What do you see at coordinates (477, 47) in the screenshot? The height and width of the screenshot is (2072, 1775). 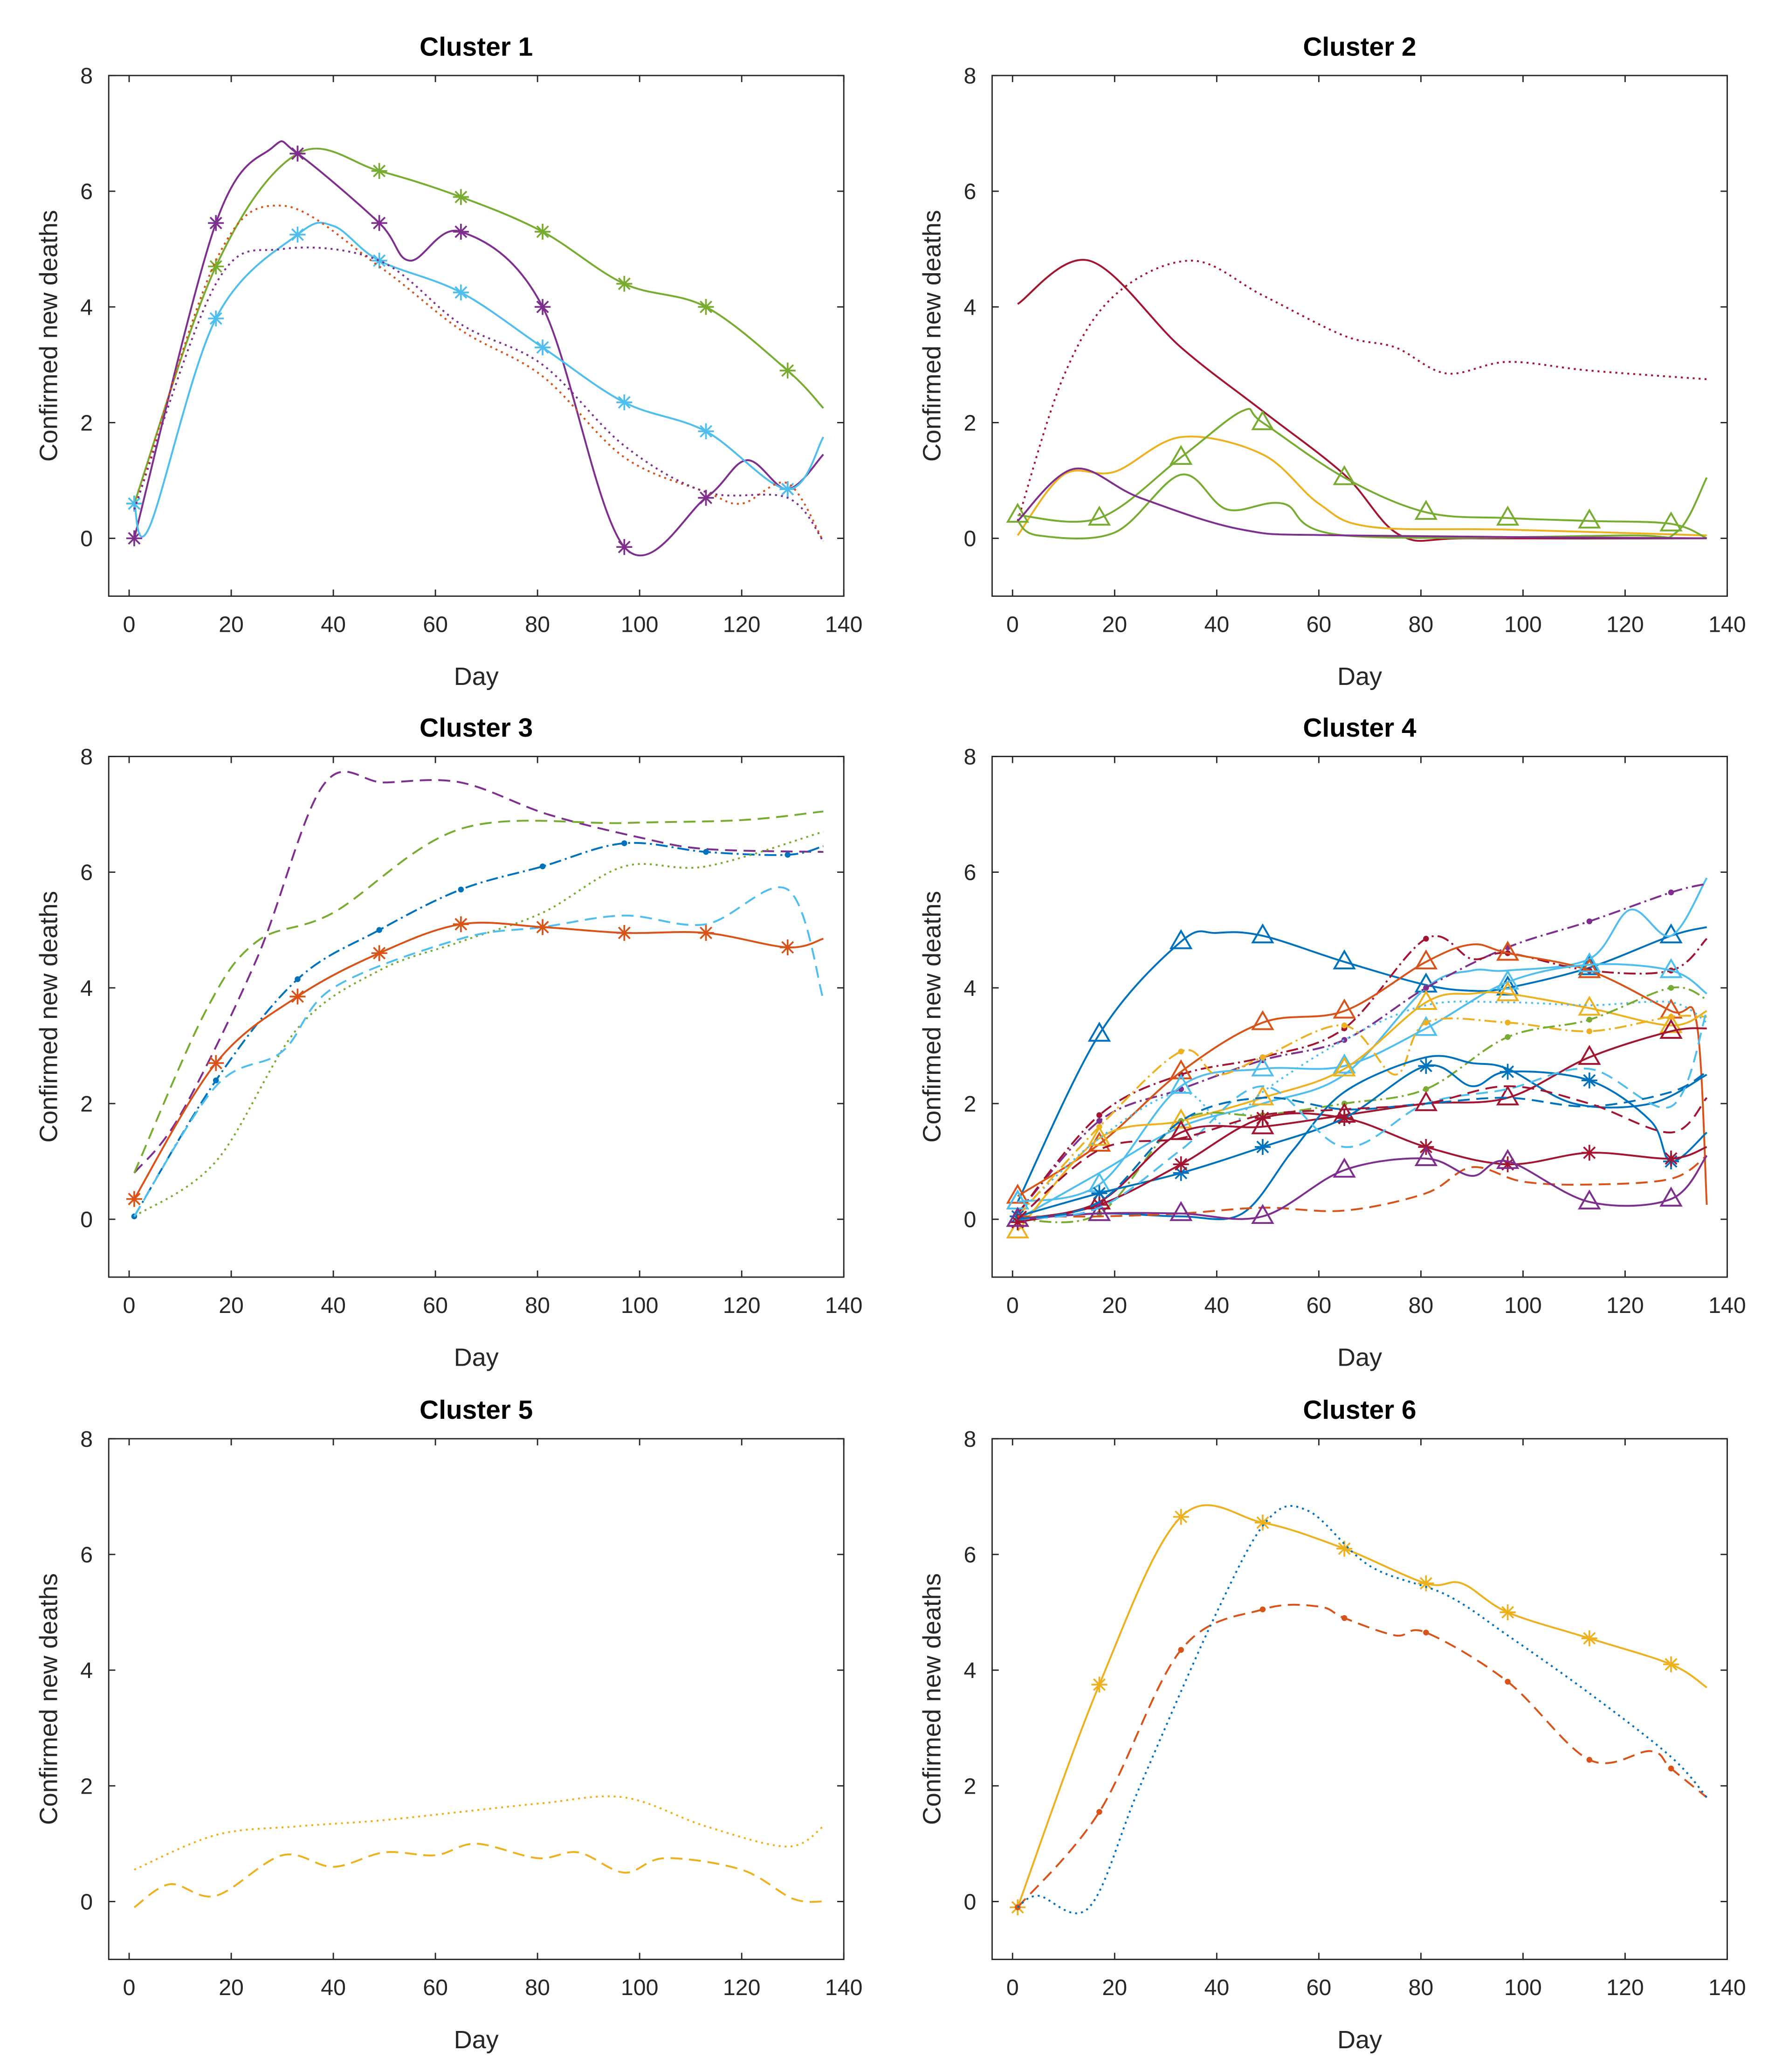 I see `subplot-title: Cluster 1` at bounding box center [477, 47].